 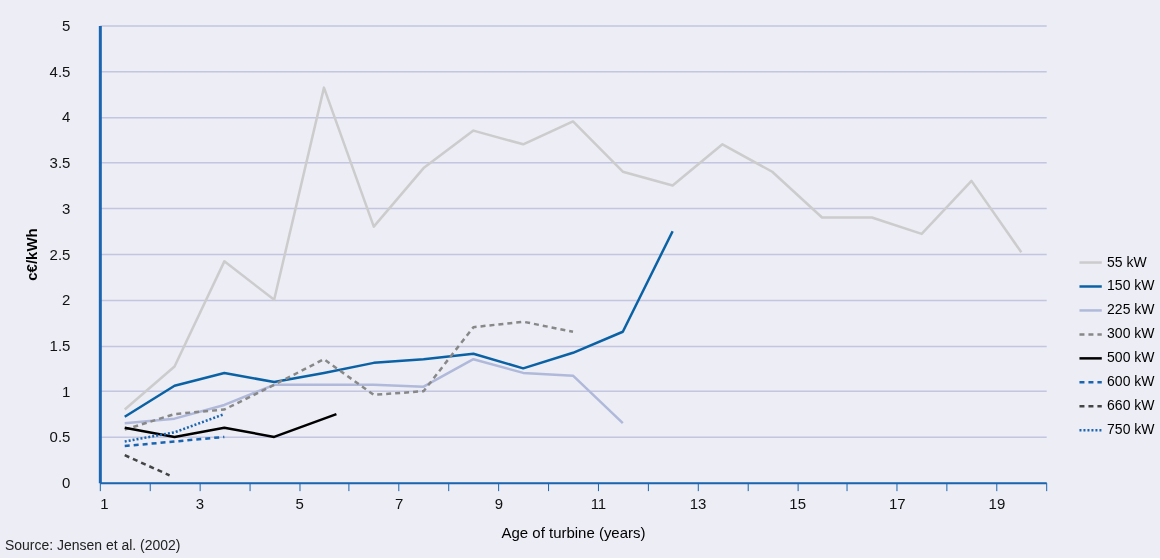 I want to click on legend-label: 55 kW, so click(x=1127, y=261).